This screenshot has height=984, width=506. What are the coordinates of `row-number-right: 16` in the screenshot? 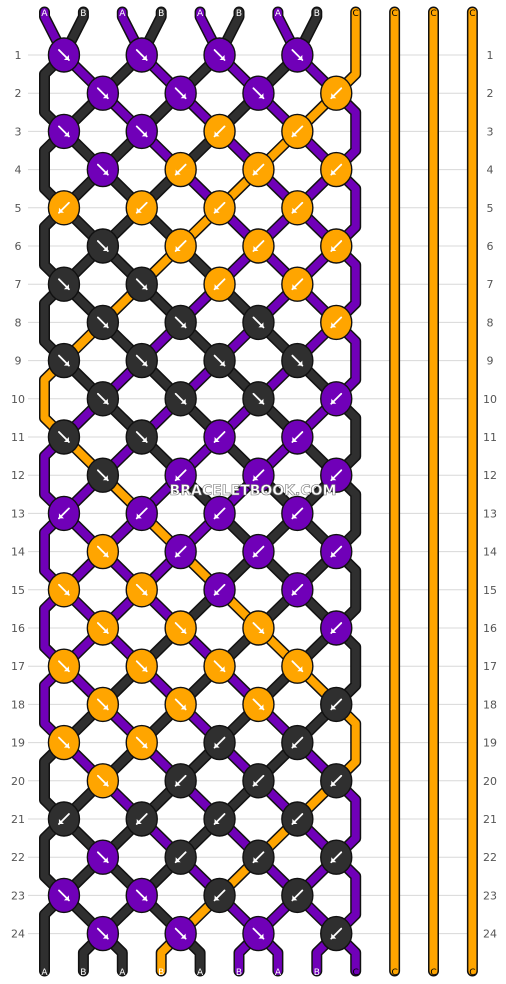 It's located at (490, 628).